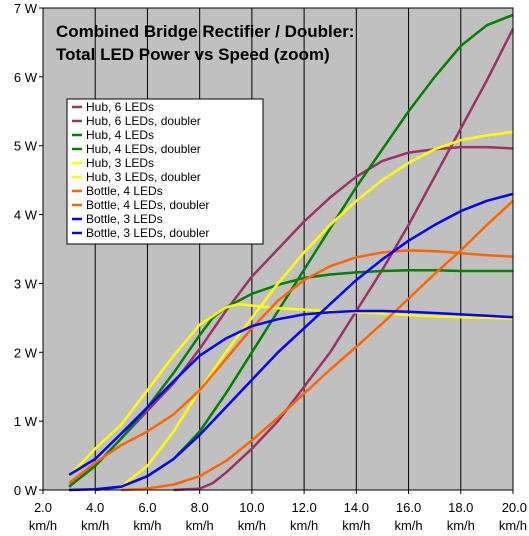 The image size is (529, 536). What do you see at coordinates (303, 507) in the screenshot?
I see `x-tick-label-5: 12.0` at bounding box center [303, 507].